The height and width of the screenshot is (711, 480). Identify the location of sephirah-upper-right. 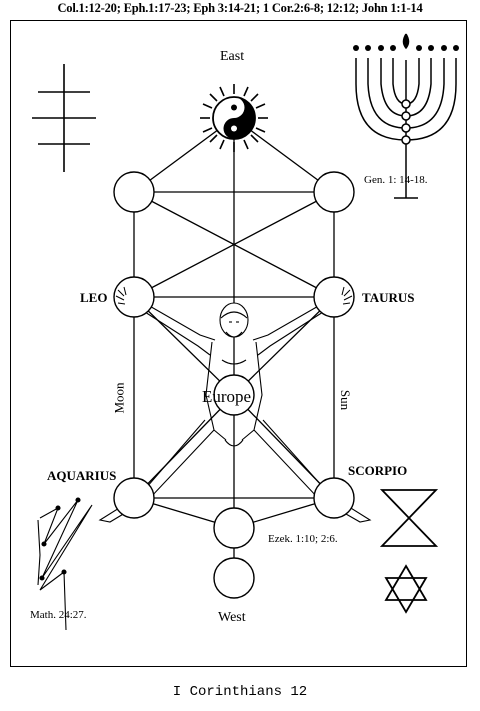
(334, 192).